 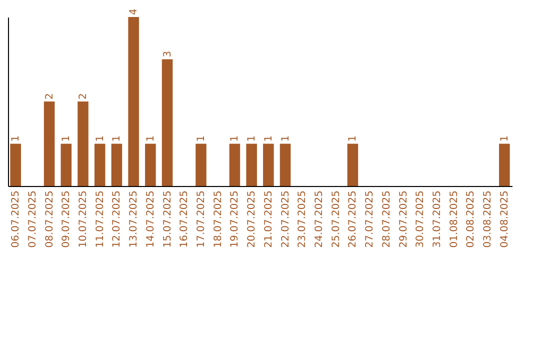 I want to click on x-tick-label: 06.07.2025, so click(x=16, y=219).